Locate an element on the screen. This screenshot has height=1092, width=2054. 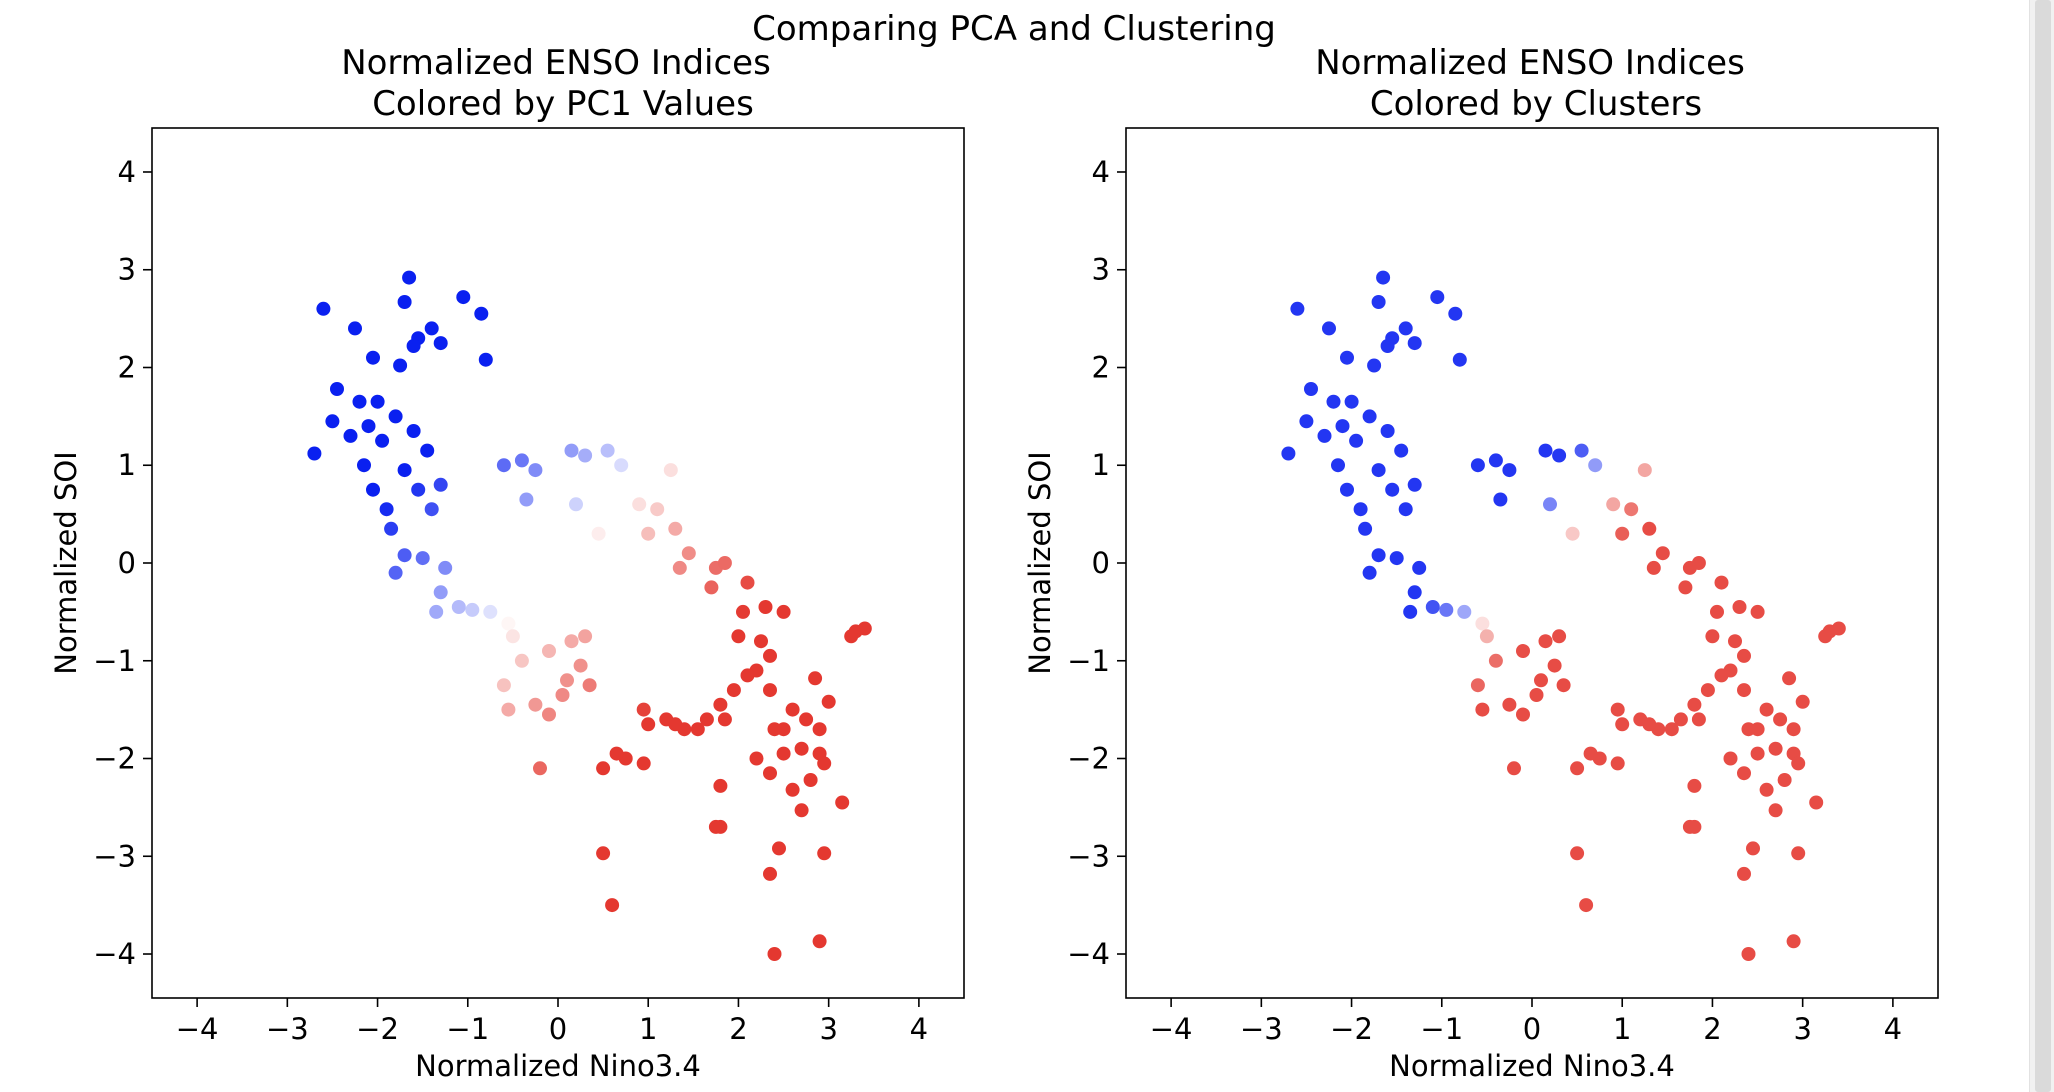
y-tick-label: −3 is located at coordinates (114, 856).